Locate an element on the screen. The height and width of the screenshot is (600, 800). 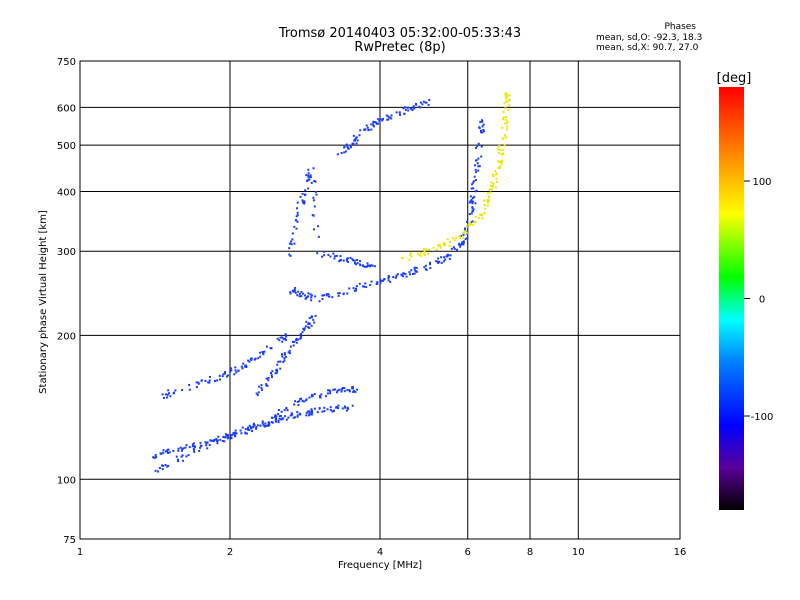
x-axis-label: Frequency [MHz] is located at coordinates (380, 565).